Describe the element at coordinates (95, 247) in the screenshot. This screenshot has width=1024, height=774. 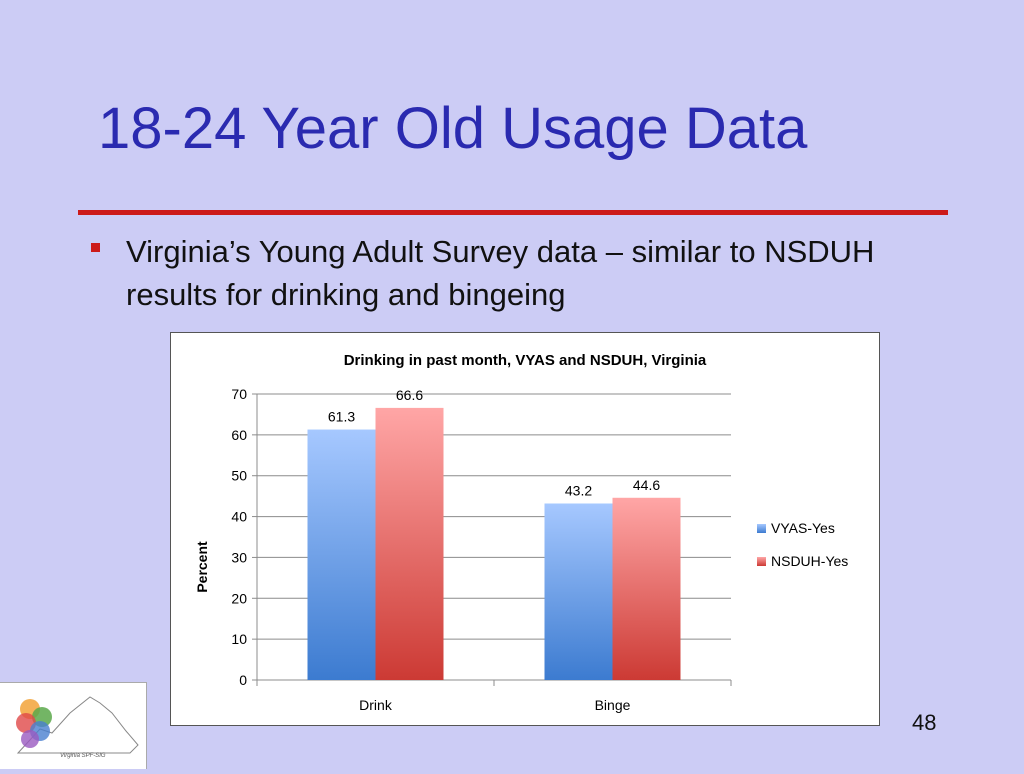
I see `bullet-marker` at that location.